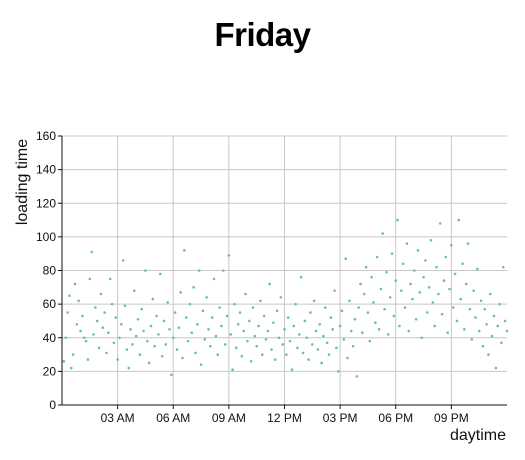  Describe the element at coordinates (229, 418) in the screenshot. I see `x-tick-label: 09 AM` at that location.